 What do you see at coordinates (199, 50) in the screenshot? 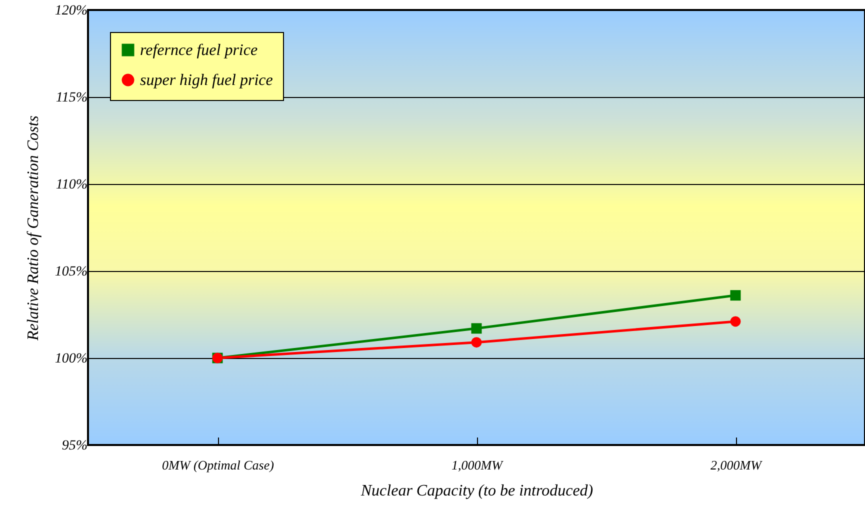
I see `legend-label: refernce fuel price` at bounding box center [199, 50].